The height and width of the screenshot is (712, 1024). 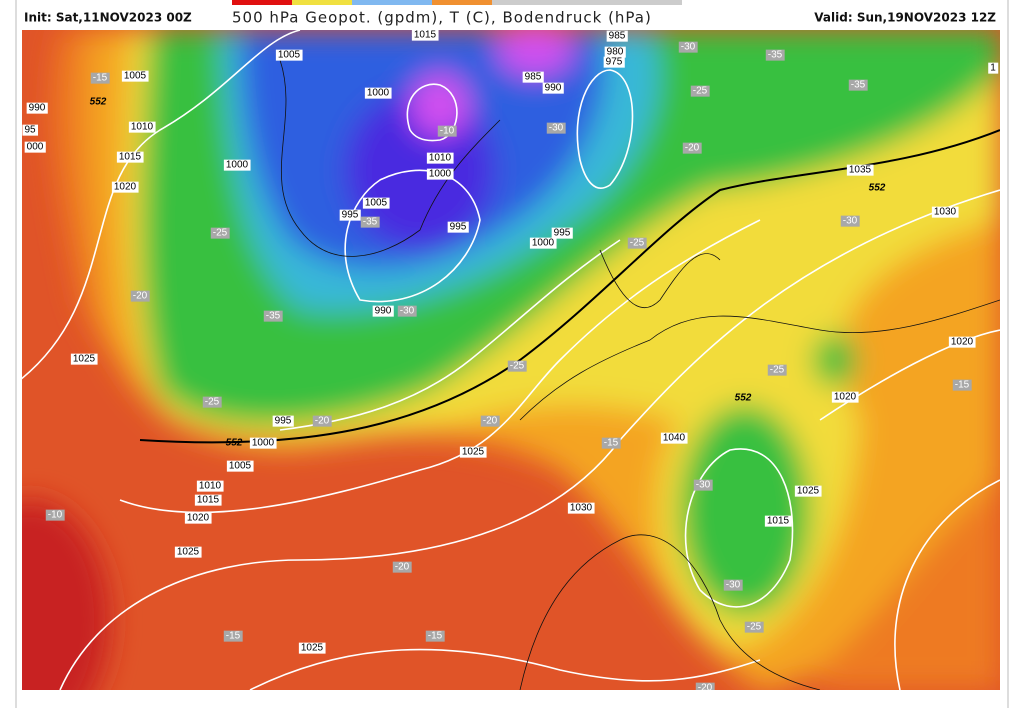 I want to click on pressure-label: 1010, so click(x=142, y=127).